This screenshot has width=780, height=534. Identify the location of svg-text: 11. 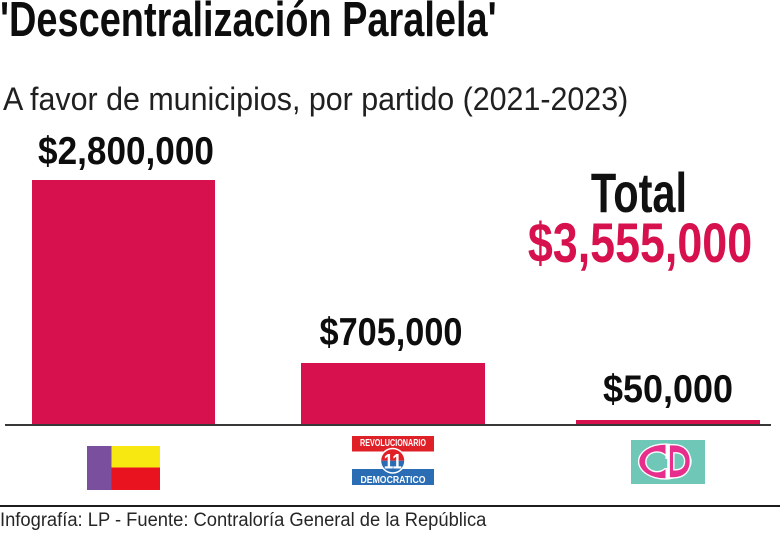
(393, 462).